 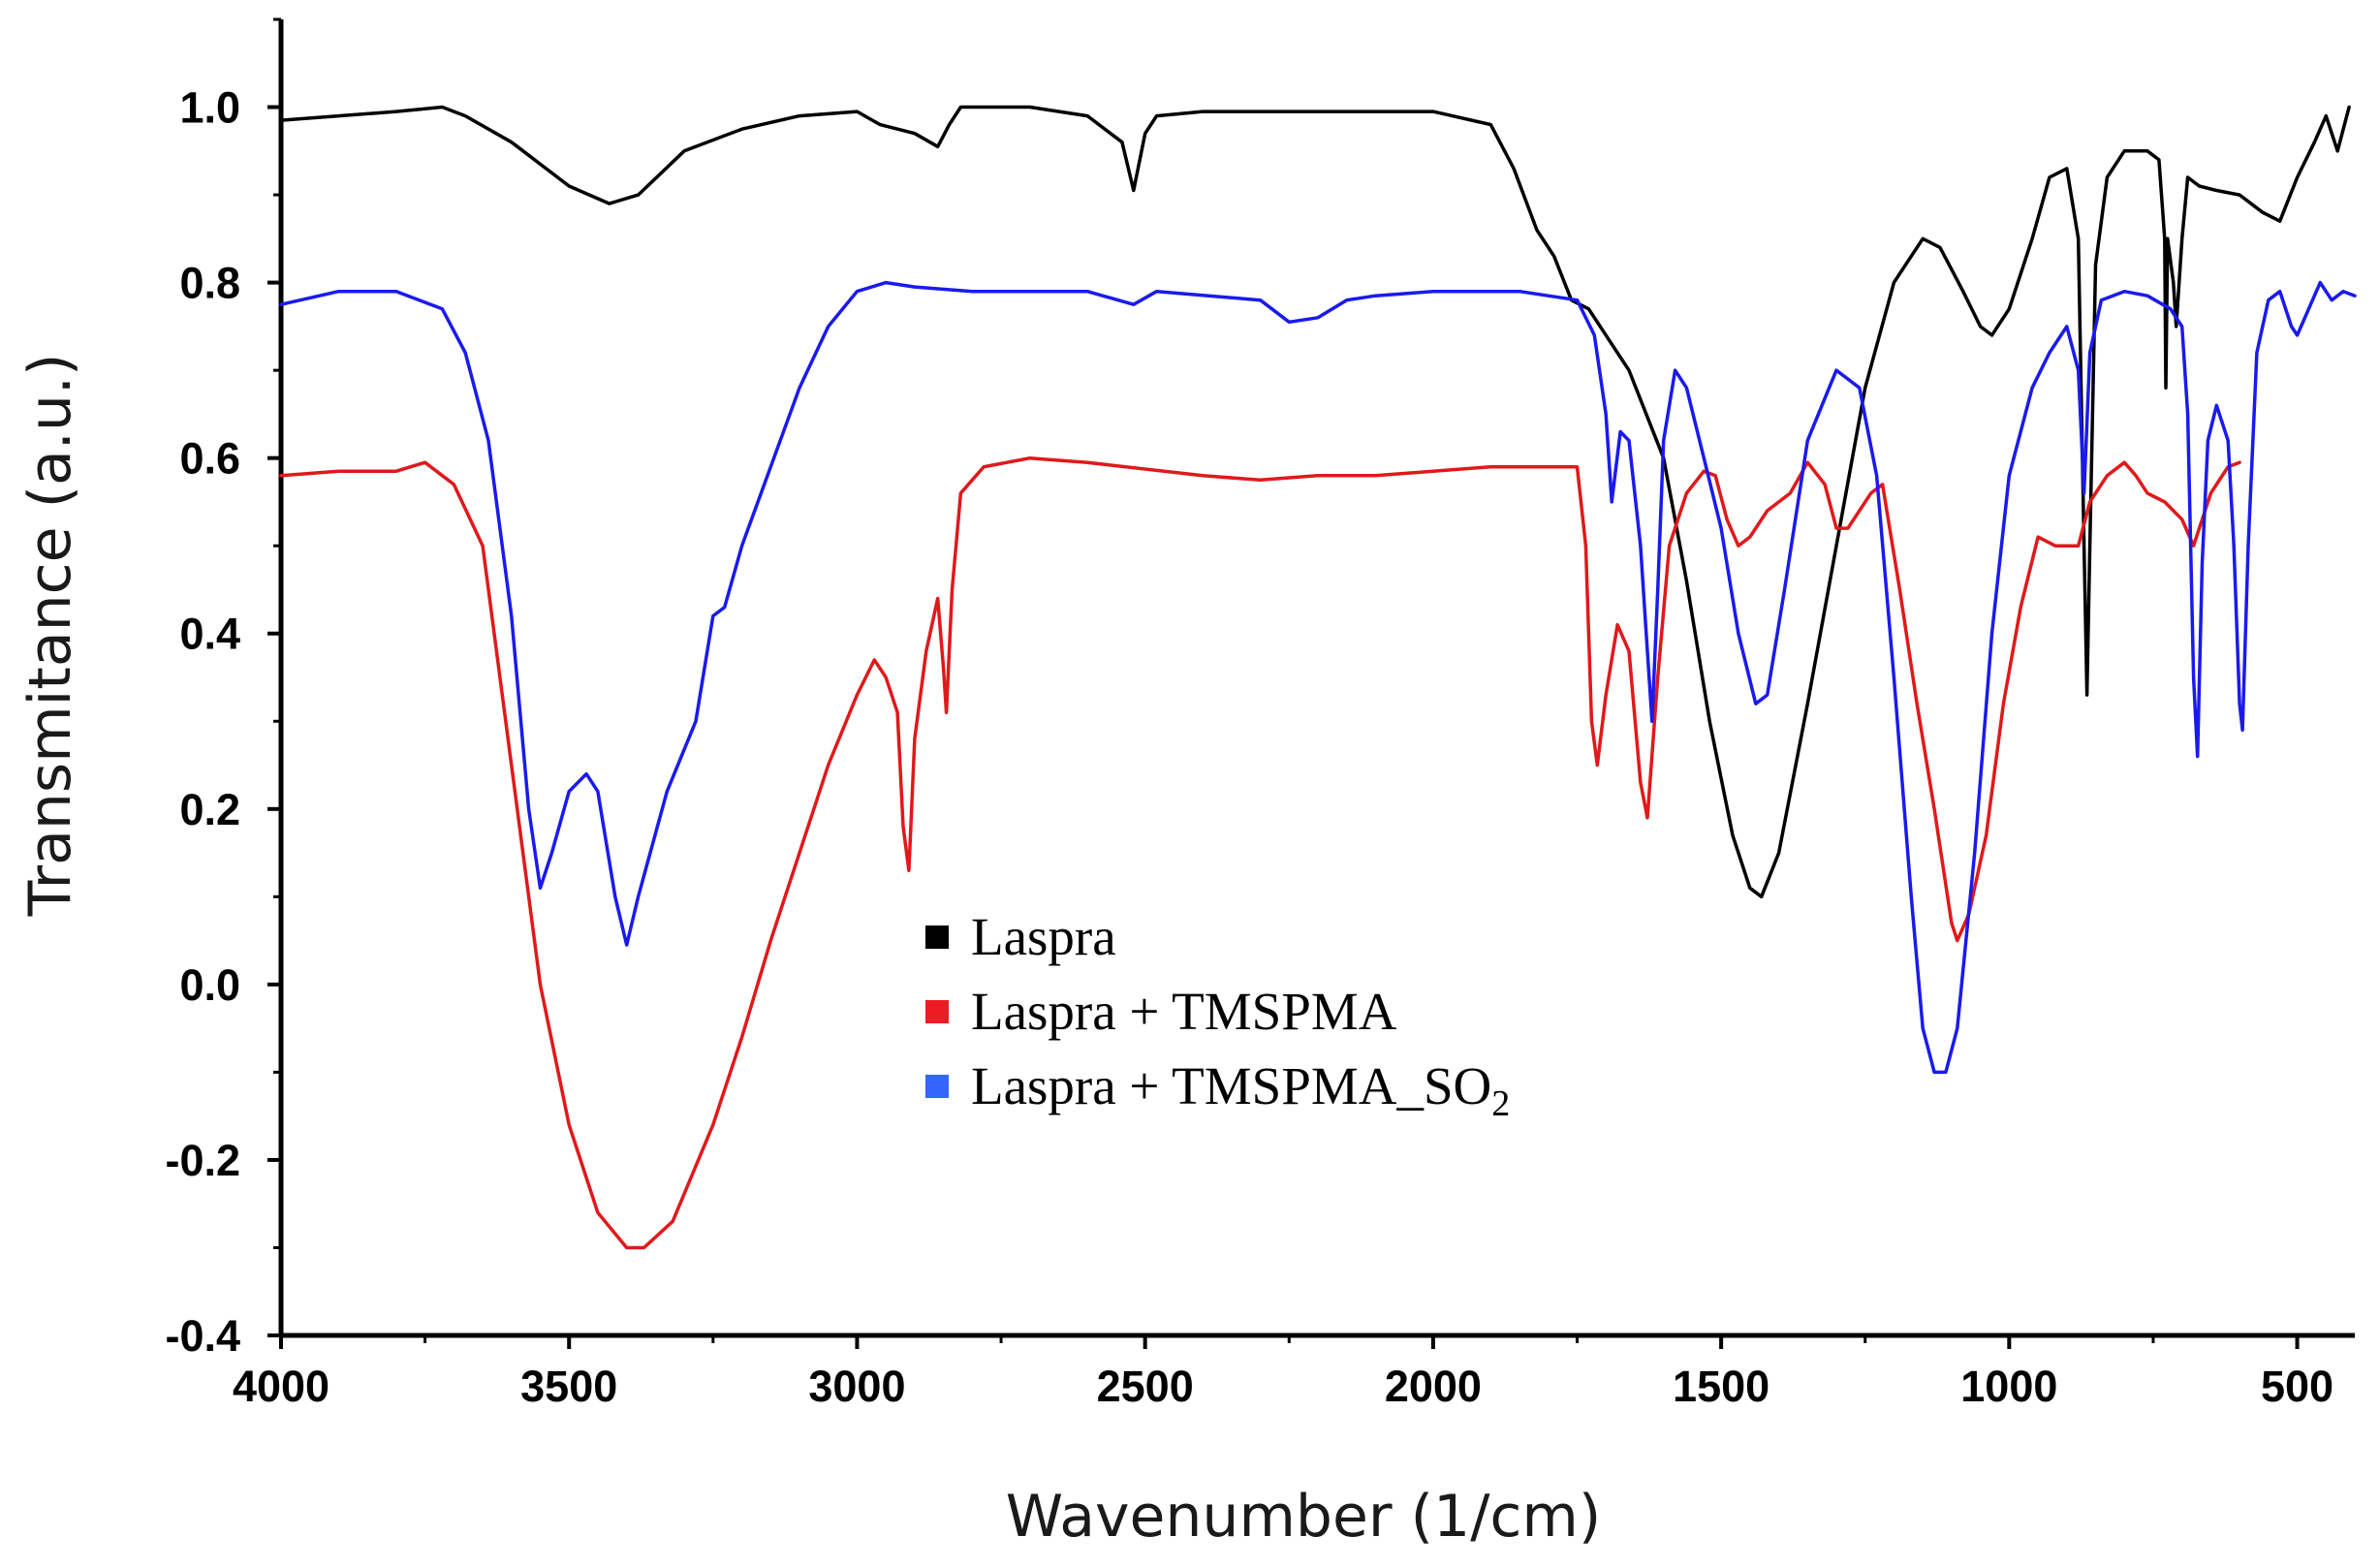 What do you see at coordinates (1434, 1387) in the screenshot?
I see `x-tick-label: 2000` at bounding box center [1434, 1387].